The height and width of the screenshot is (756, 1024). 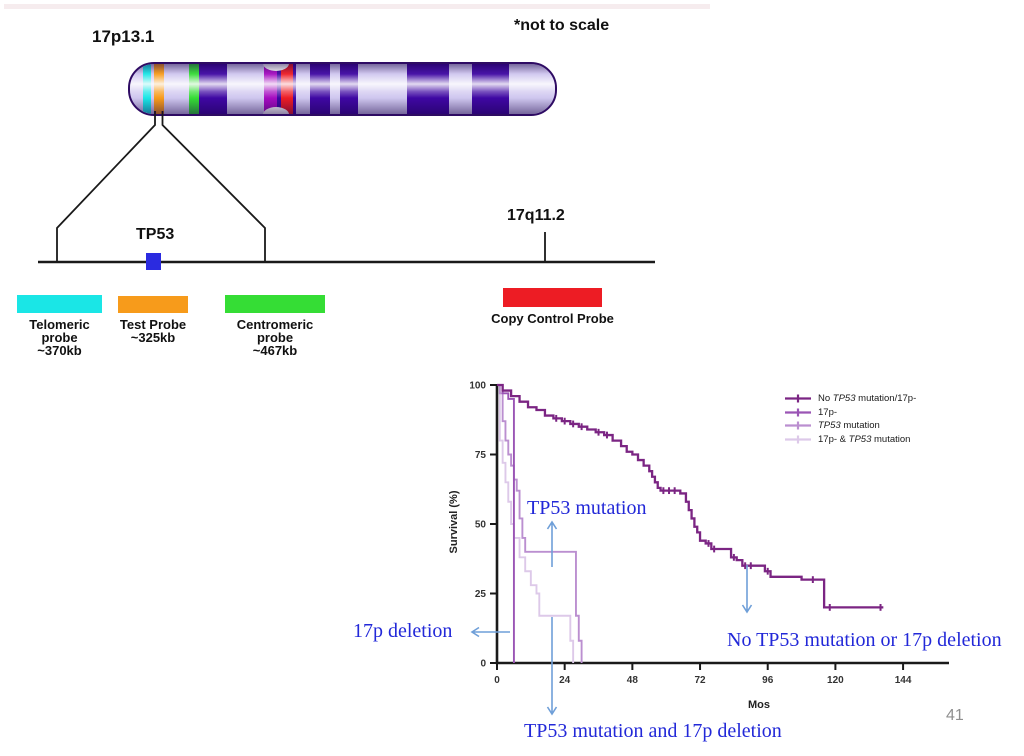 What do you see at coordinates (759, 705) in the screenshot?
I see `x-axis-title: Mos` at bounding box center [759, 705].